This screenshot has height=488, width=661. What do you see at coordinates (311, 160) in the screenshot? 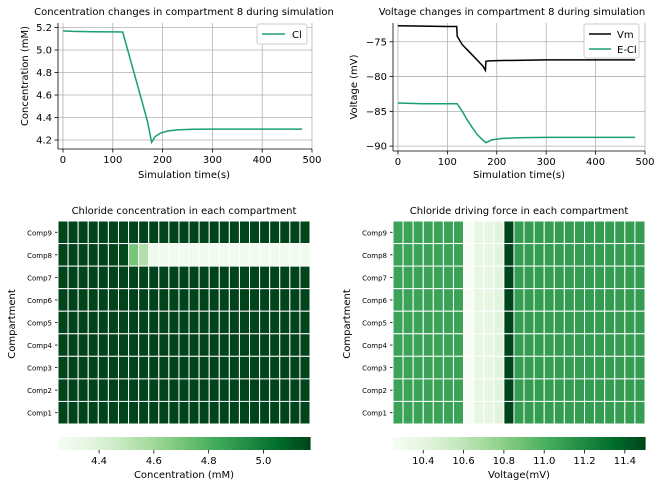
I see `x-tick-label: 500` at bounding box center [311, 160].